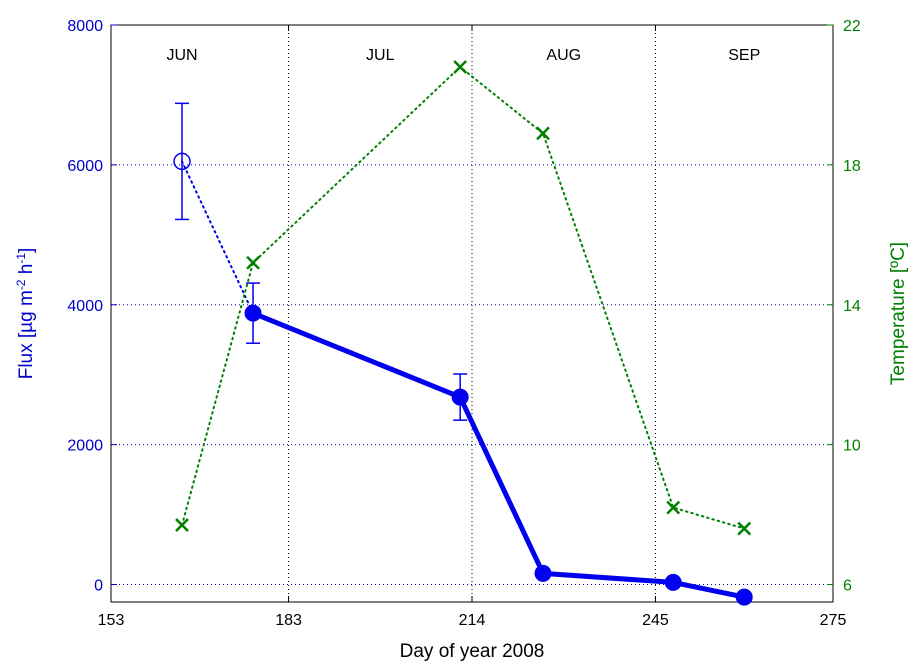 This screenshot has width=915, height=670. What do you see at coordinates (847, 586) in the screenshot?
I see `y-right-tick-label: 6` at bounding box center [847, 586].